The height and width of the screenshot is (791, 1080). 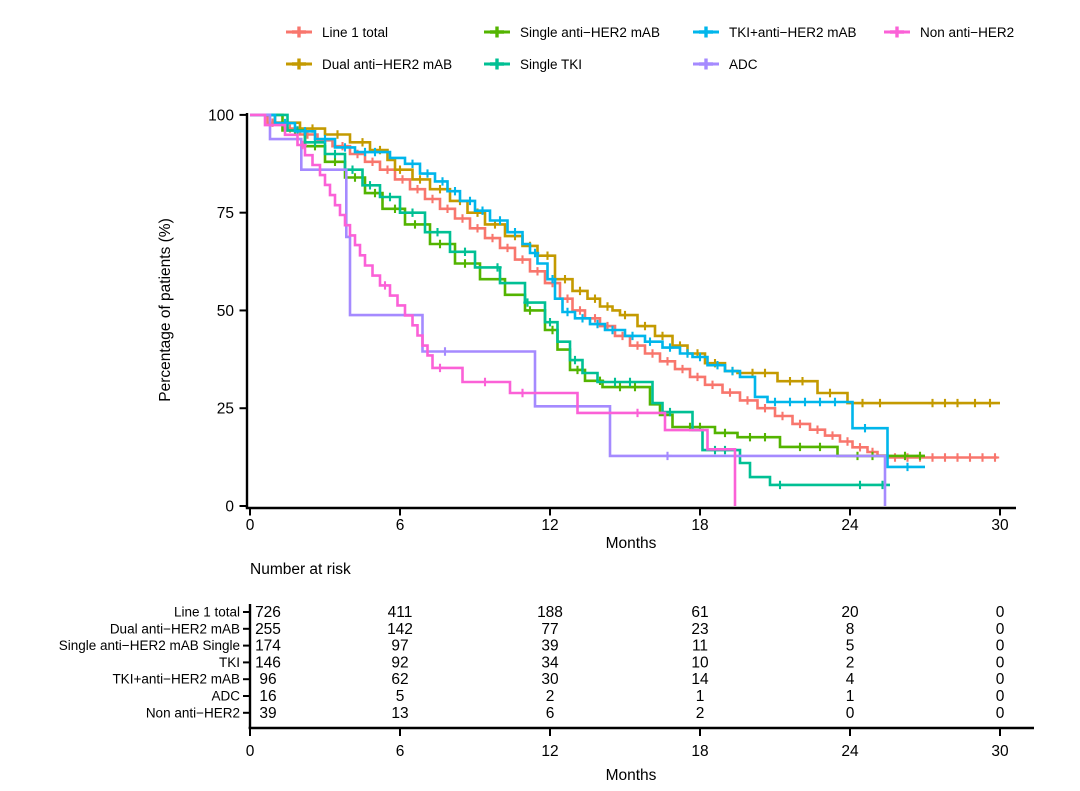 What do you see at coordinates (229, 507) in the screenshot?
I see `y-tick-label: 0` at bounding box center [229, 507].